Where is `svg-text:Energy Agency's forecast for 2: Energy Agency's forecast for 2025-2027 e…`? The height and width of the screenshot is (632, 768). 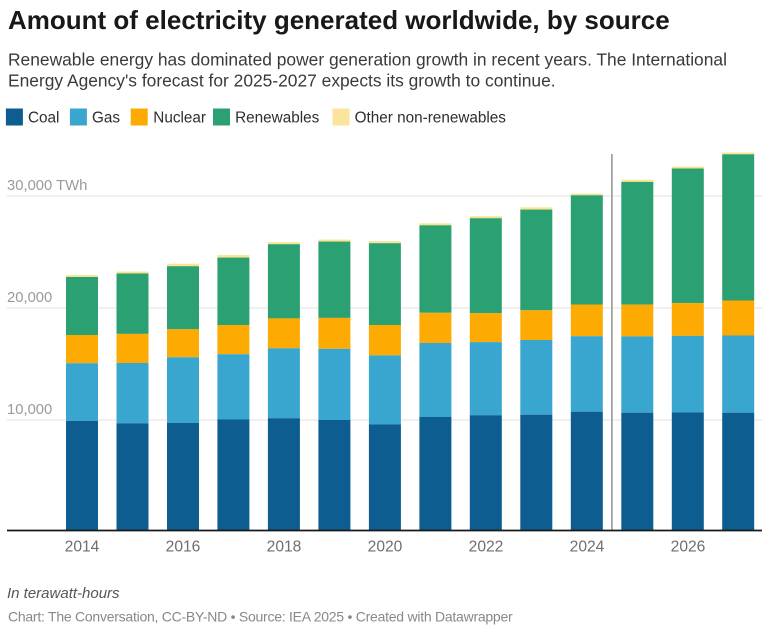 svg-text:Energy Agency's forecast for 2: Energy Agency's forecast for 2025-2027 e… is located at coordinates (282, 81).